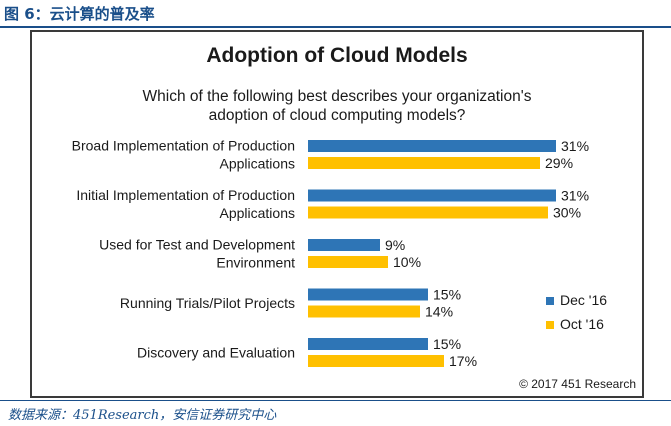 The image size is (671, 426). Describe the element at coordinates (559, 163) in the screenshot. I see `data-label: 29%` at that location.